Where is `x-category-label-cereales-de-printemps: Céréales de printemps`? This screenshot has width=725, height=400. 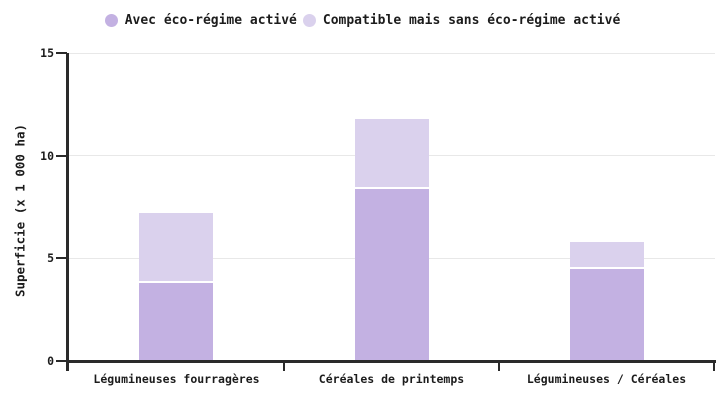
x-category-label-cereales-de-printemps: Céréales de printemps is located at coordinates (391, 379).